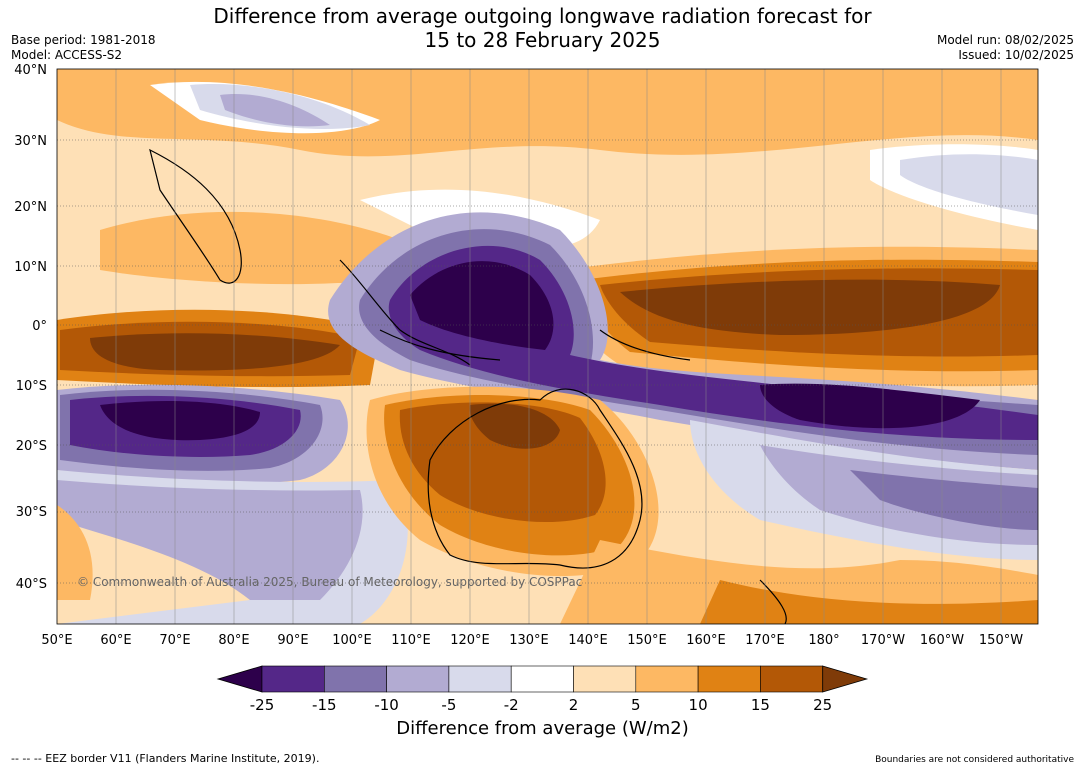  Describe the element at coordinates (115, 640) in the screenshot. I see `lon-label: 60°E` at that location.